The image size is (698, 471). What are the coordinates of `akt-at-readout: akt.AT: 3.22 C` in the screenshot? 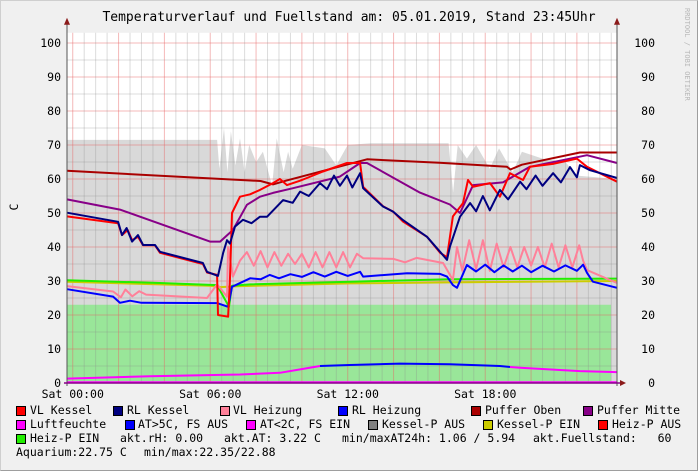 It's located at (272, 438).